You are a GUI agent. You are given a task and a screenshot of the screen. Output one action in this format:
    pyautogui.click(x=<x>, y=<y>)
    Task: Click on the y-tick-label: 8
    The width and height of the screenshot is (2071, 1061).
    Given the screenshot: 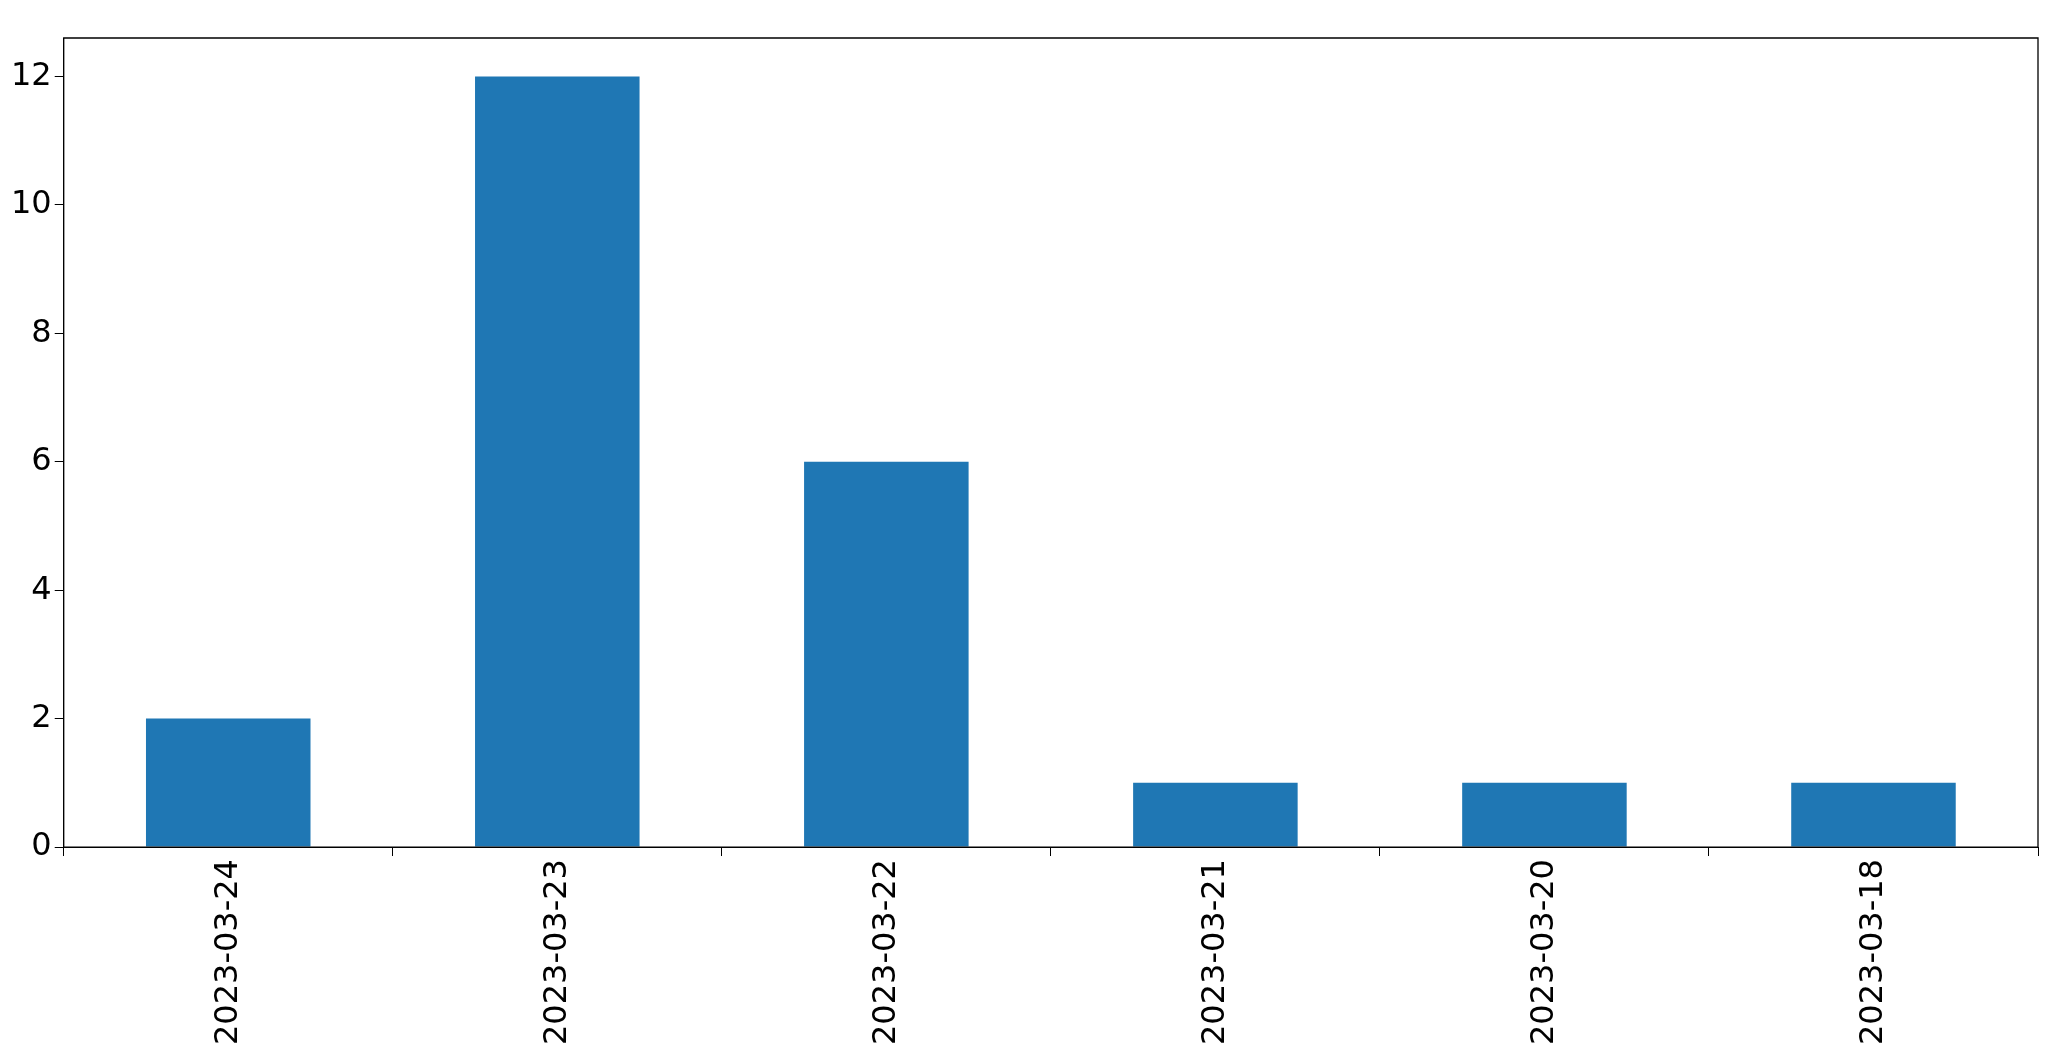 What is the action you would take?
    pyautogui.click(x=41, y=330)
    